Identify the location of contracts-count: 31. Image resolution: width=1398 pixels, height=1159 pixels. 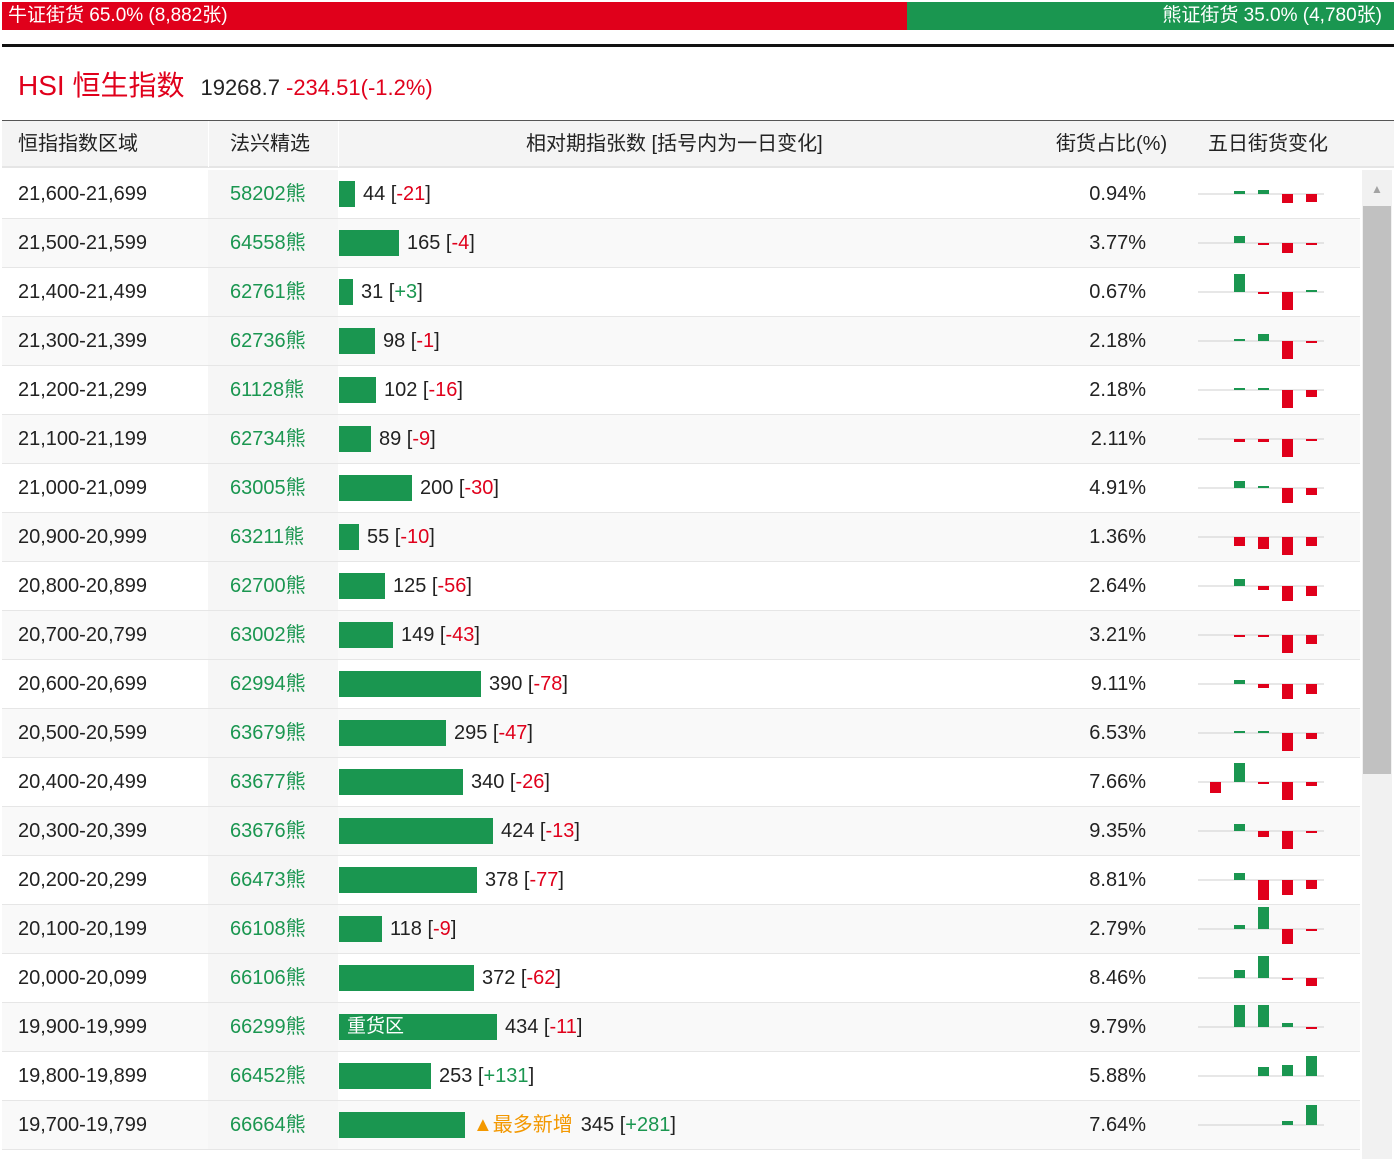
(372, 292).